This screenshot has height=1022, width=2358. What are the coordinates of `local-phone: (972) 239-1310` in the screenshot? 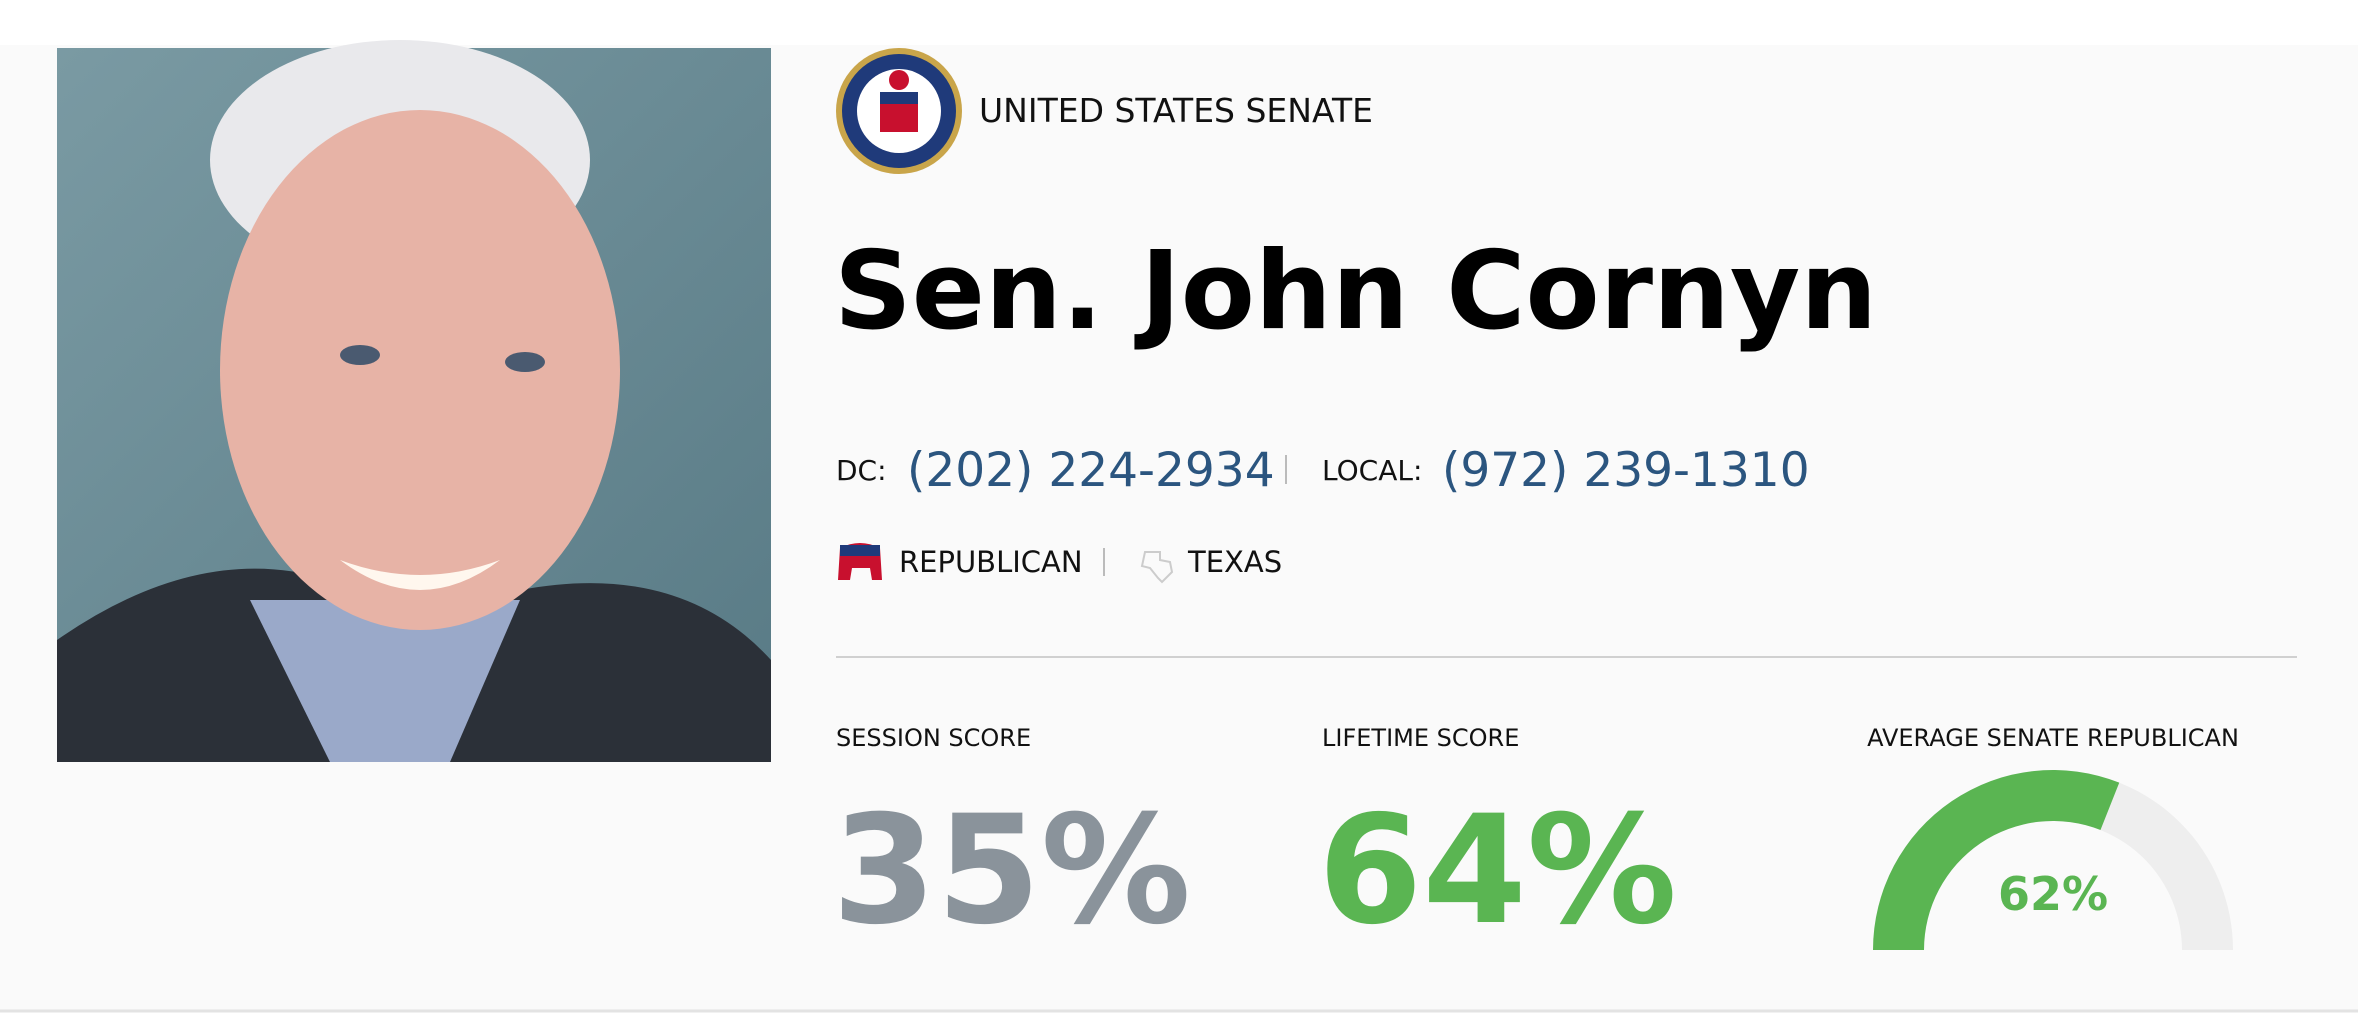 It's located at (1626, 470).